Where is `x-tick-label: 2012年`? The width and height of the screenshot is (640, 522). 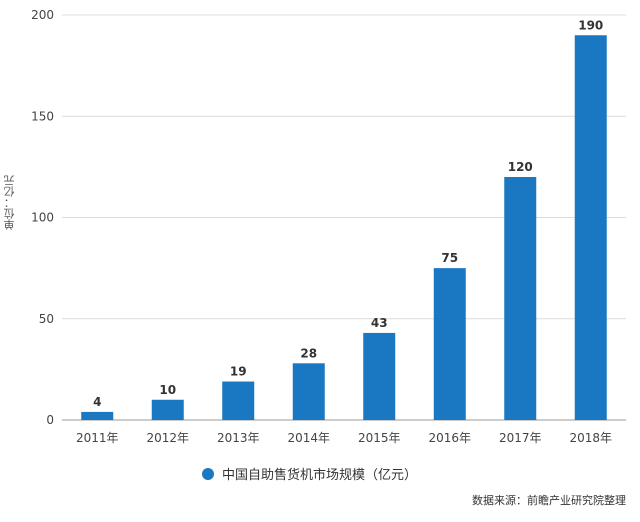 x-tick-label: 2012年 is located at coordinates (167, 438).